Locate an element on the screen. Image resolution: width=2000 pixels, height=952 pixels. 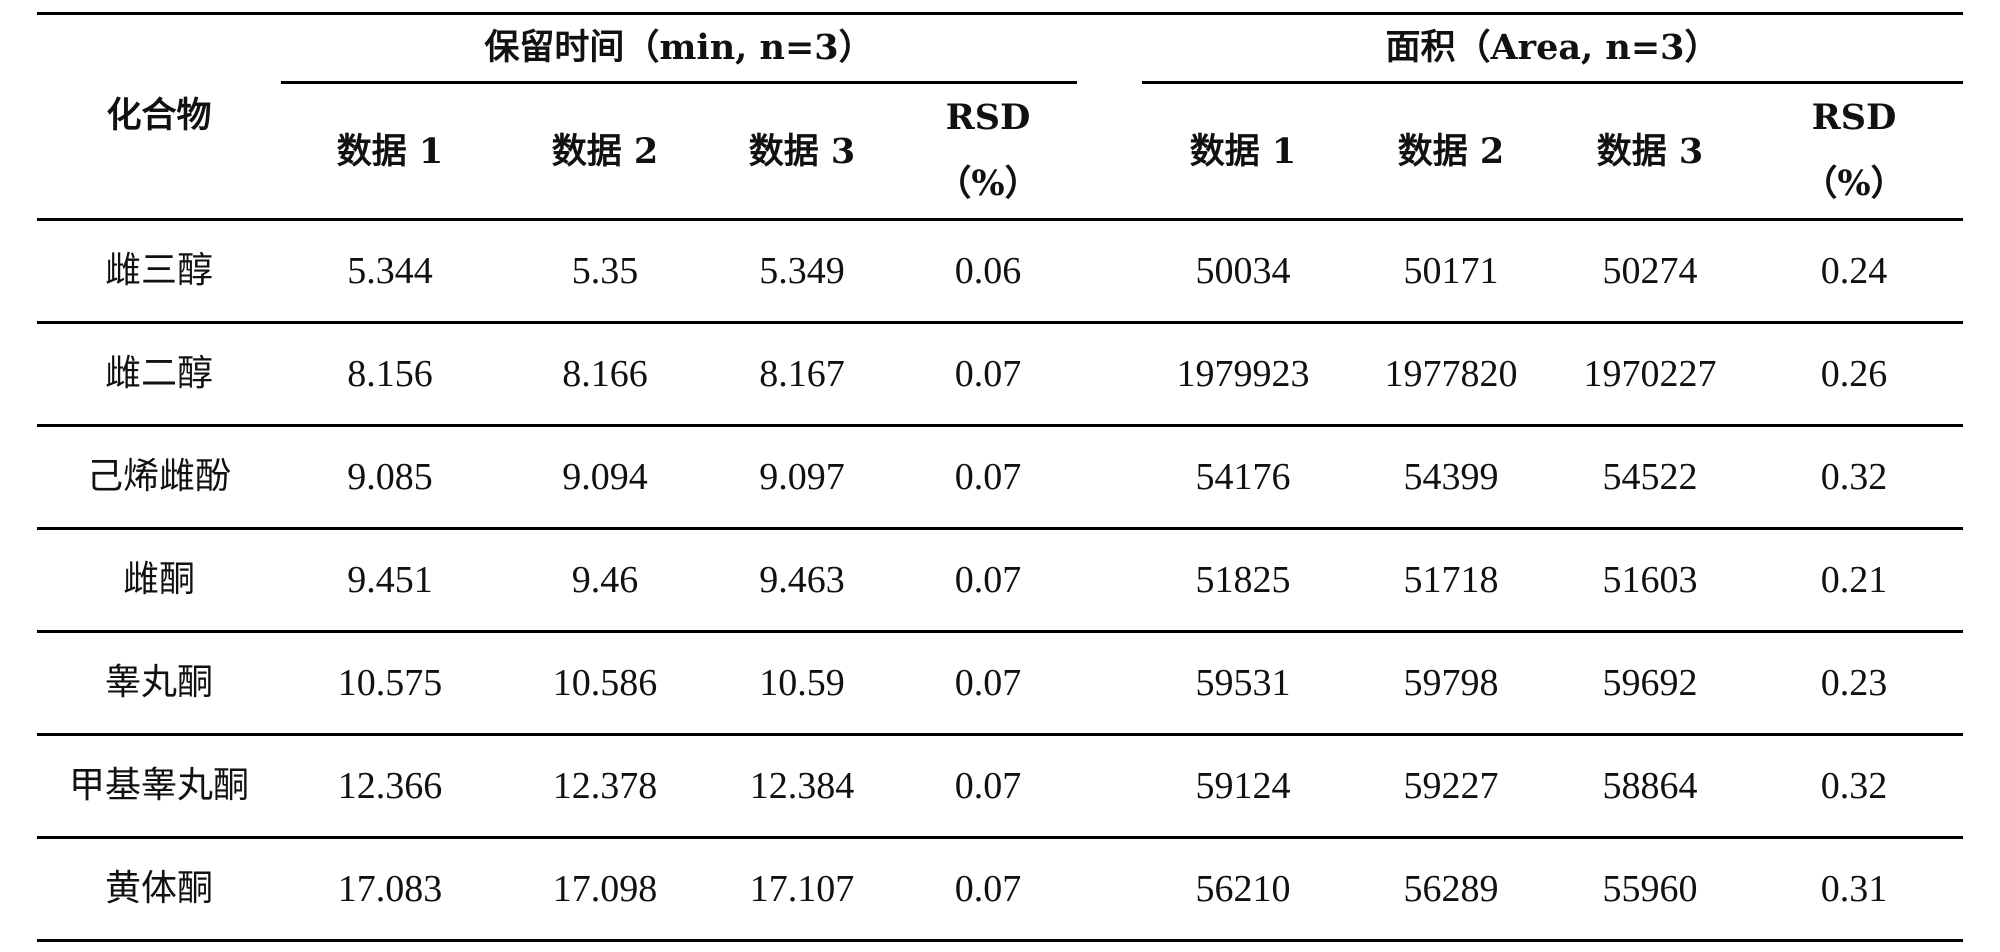
area-data1-cell: 51825 is located at coordinates (1243, 580).